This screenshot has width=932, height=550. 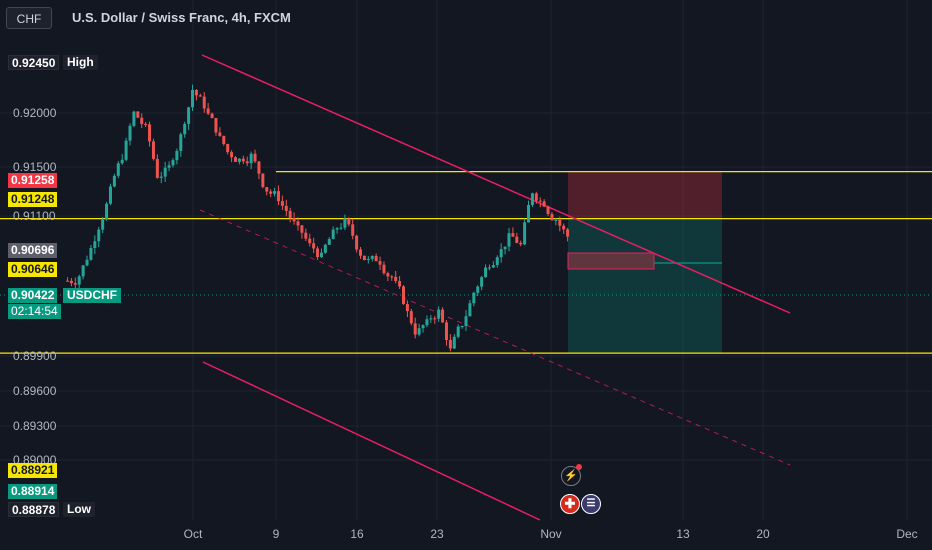 I want to click on y-tick-label: 0.91100, so click(x=34, y=216).